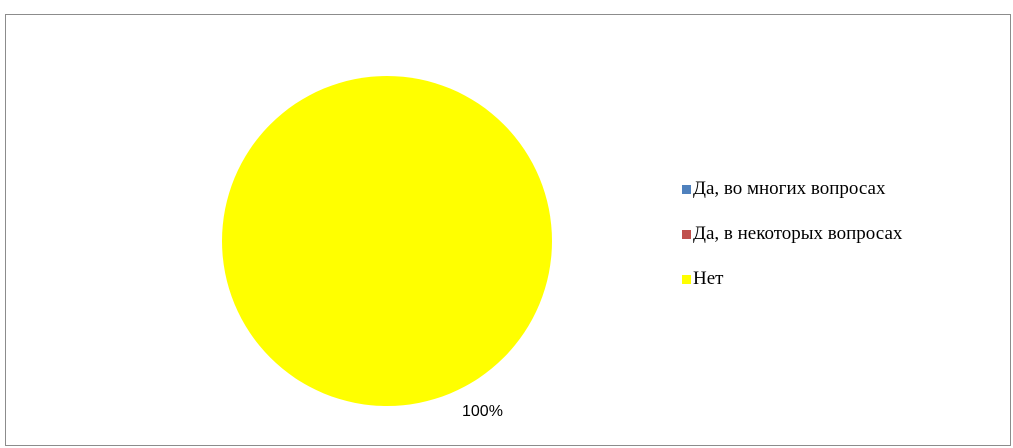  I want to click on data-label-3: 100%, so click(482, 411).